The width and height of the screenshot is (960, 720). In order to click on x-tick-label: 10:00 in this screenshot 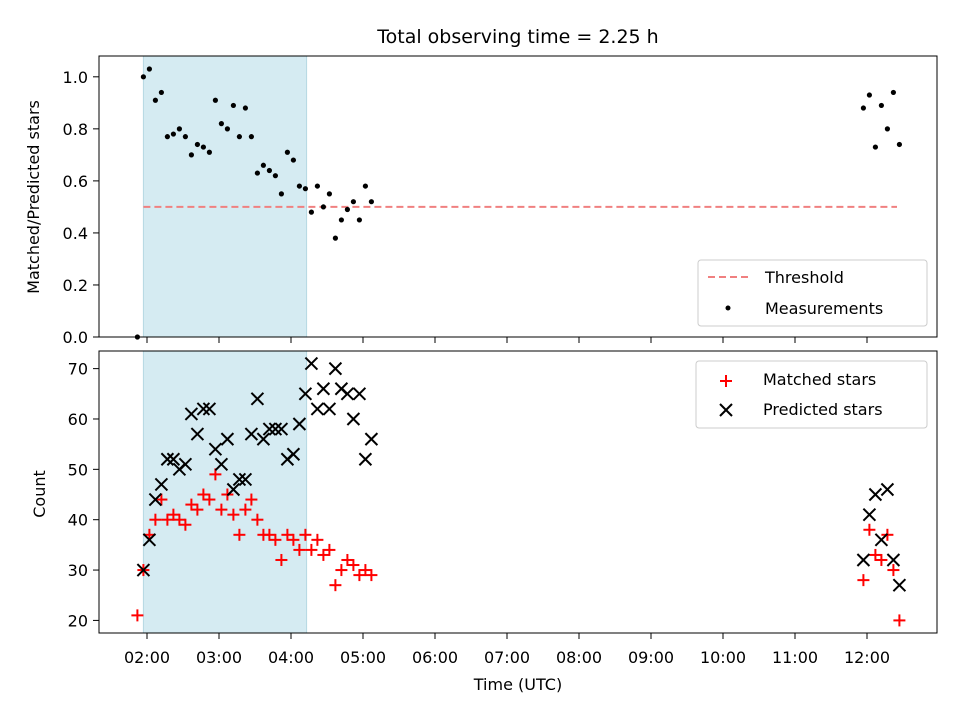, I will do `click(723, 657)`.